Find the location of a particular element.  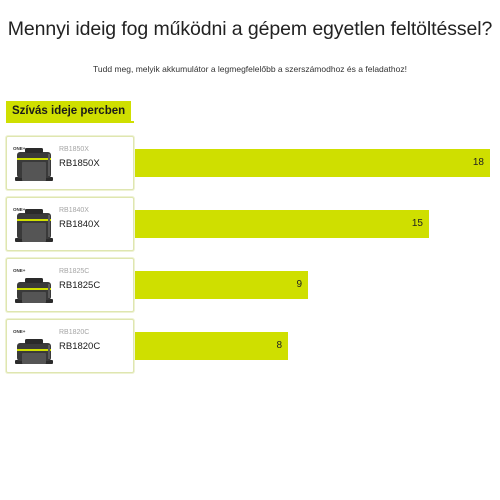

runtime-bar: 18 is located at coordinates (308, 163).